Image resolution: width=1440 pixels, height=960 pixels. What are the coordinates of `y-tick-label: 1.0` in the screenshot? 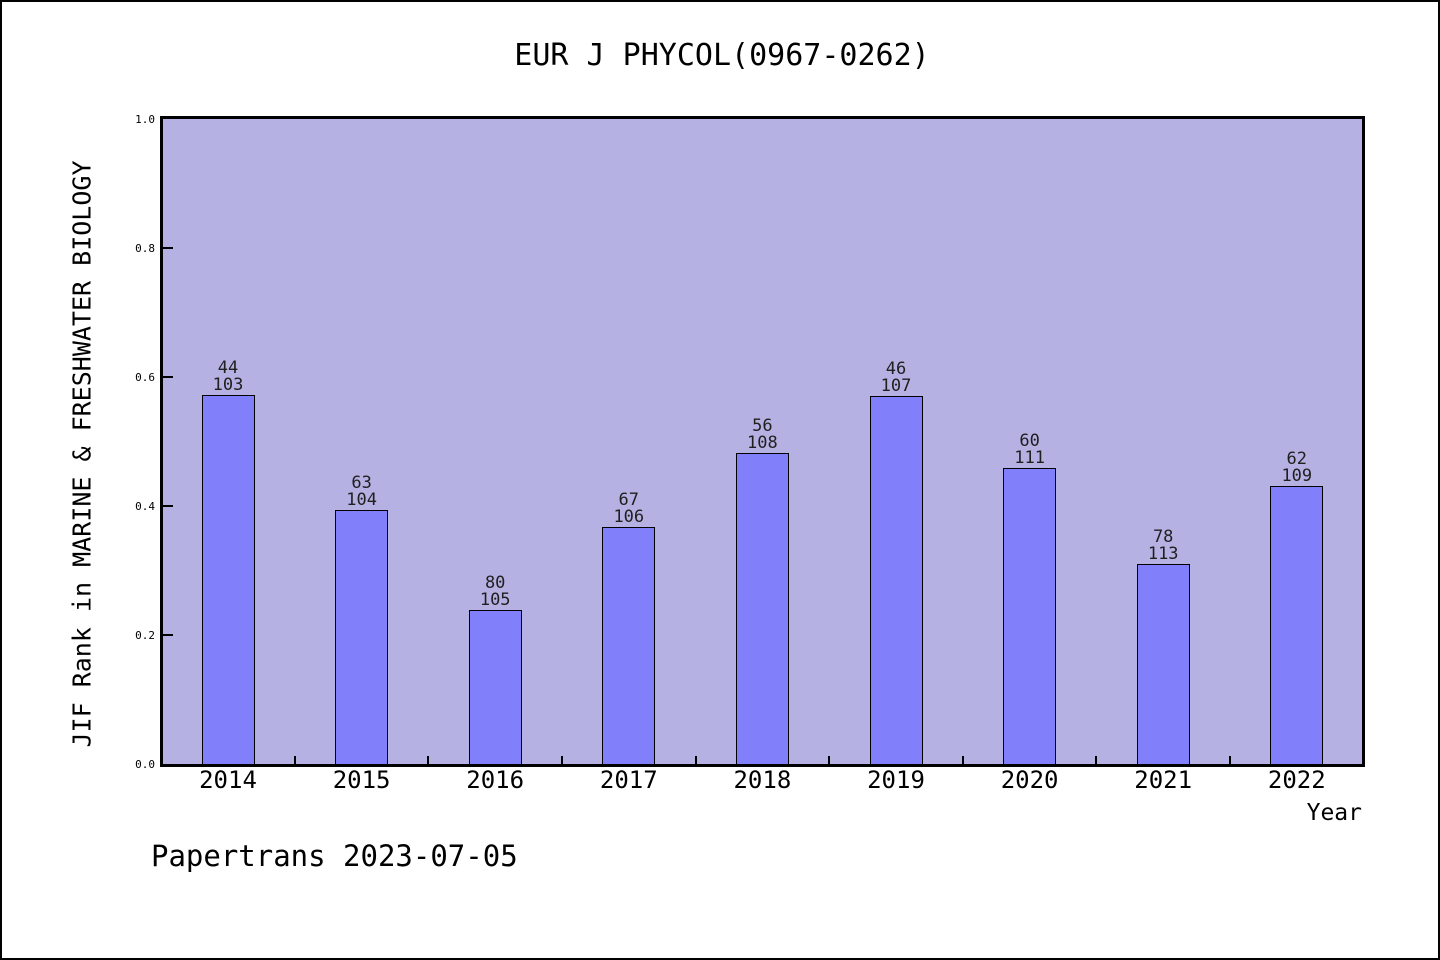 It's located at (145, 119).